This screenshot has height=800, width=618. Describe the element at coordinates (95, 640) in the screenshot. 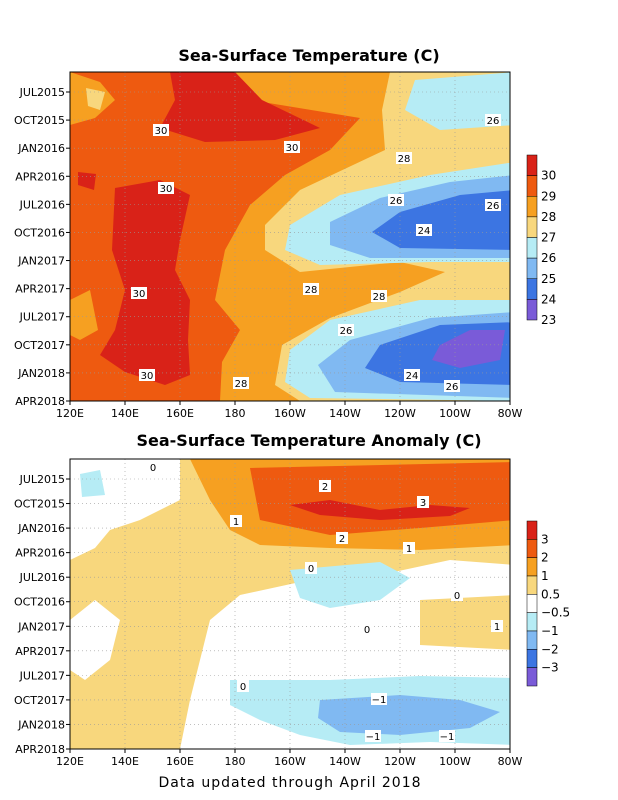

I see `anomaly-west-white-b` at that location.